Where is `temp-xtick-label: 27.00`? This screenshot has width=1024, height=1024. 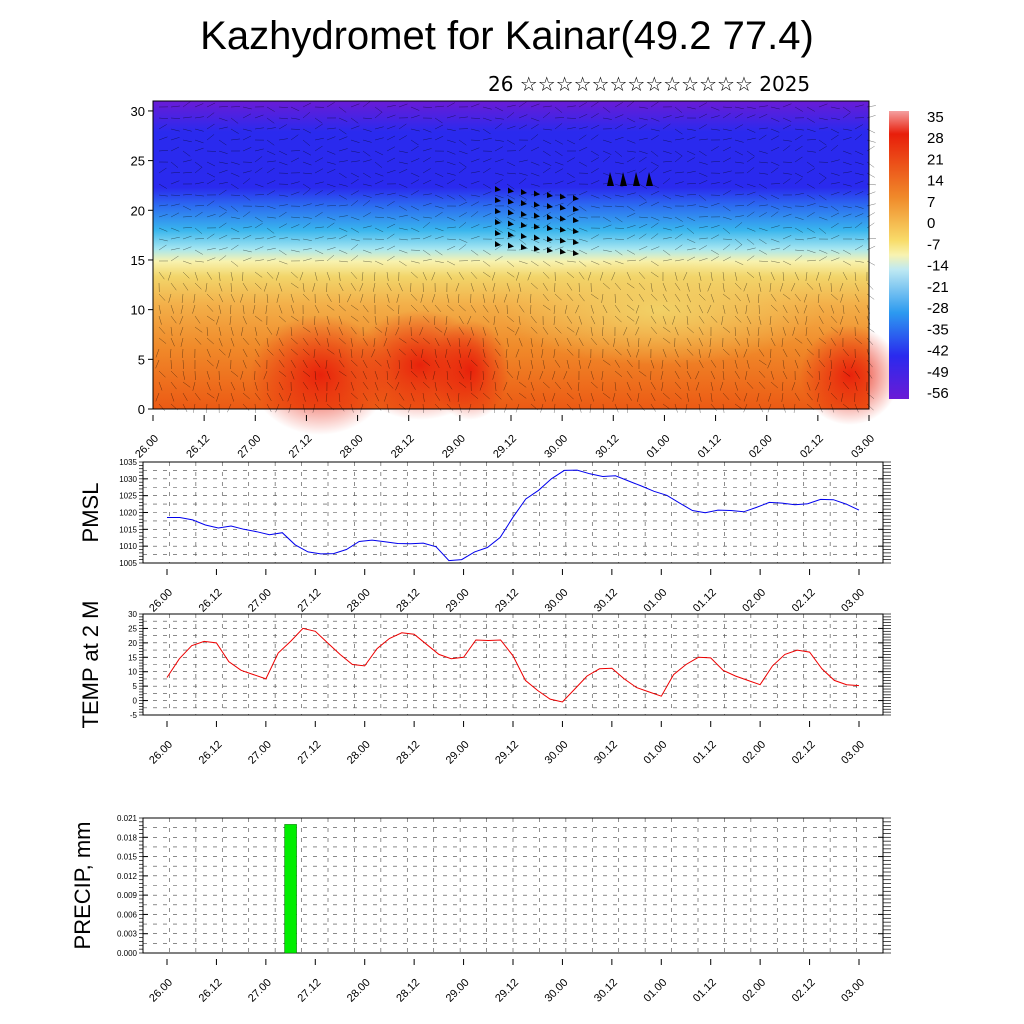
temp-xtick-label: 27.00 is located at coordinates (260, 753).